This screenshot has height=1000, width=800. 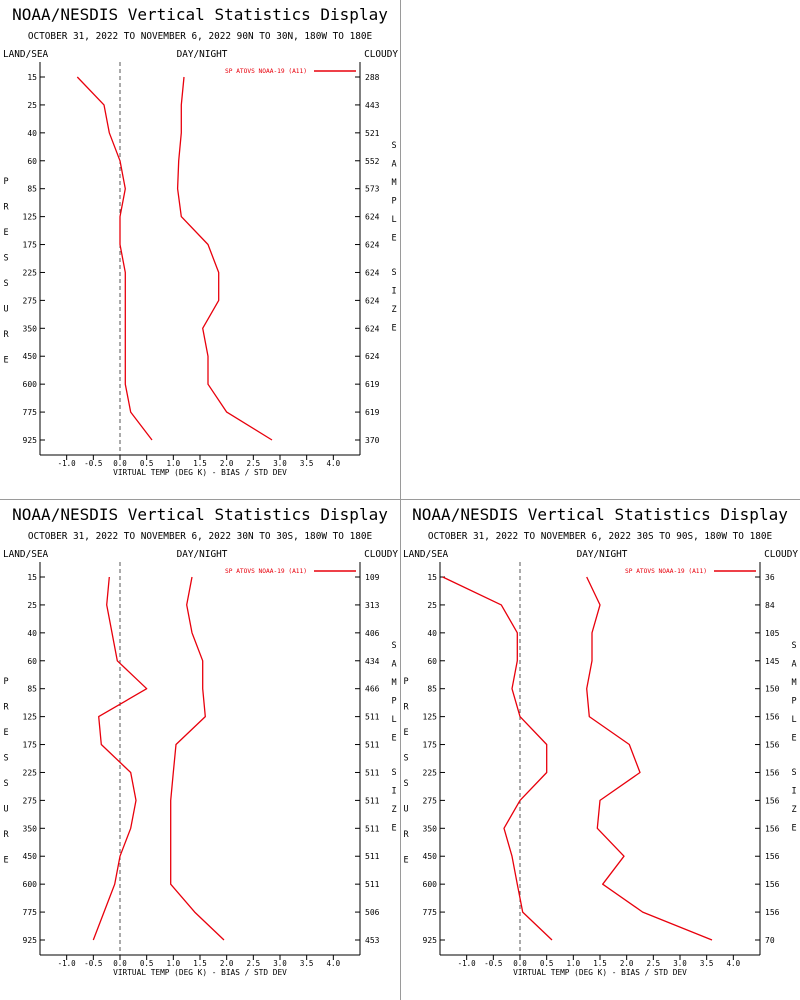 I want to click on sample-size-label: 36, so click(x=770, y=577).